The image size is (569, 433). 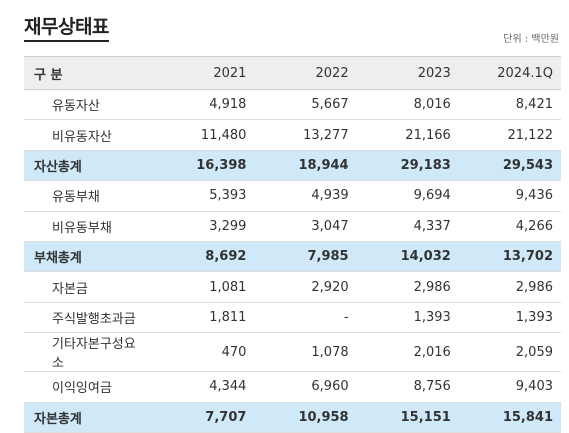 What do you see at coordinates (407, 226) in the screenshot?
I see `cell-value: 4,337` at bounding box center [407, 226].